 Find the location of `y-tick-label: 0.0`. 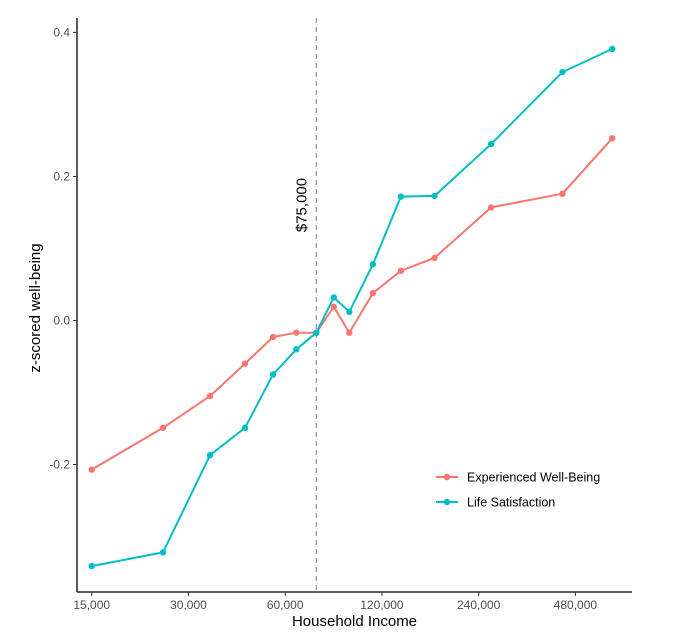

y-tick-label: 0.0 is located at coordinates (61, 320).